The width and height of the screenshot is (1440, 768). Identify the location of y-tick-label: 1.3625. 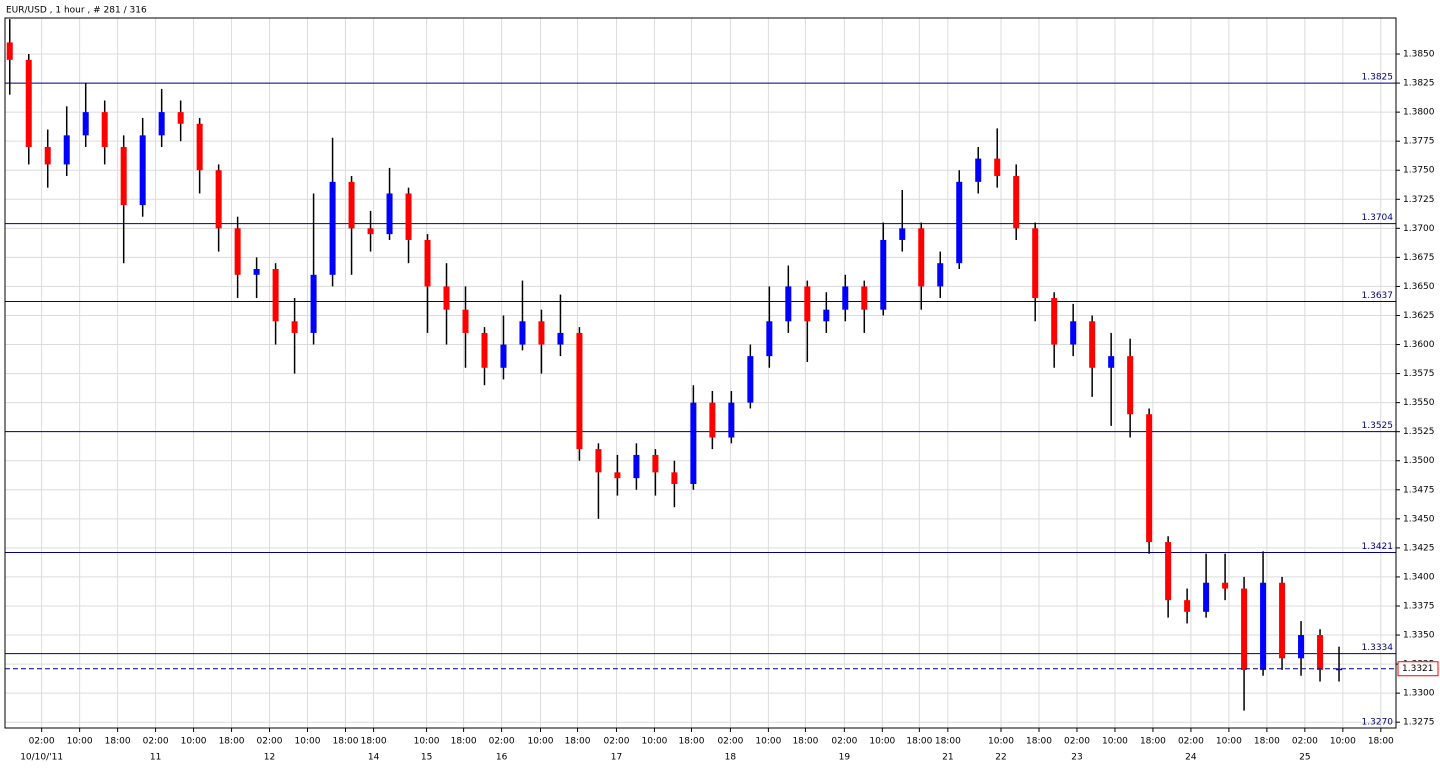
(1419, 316).